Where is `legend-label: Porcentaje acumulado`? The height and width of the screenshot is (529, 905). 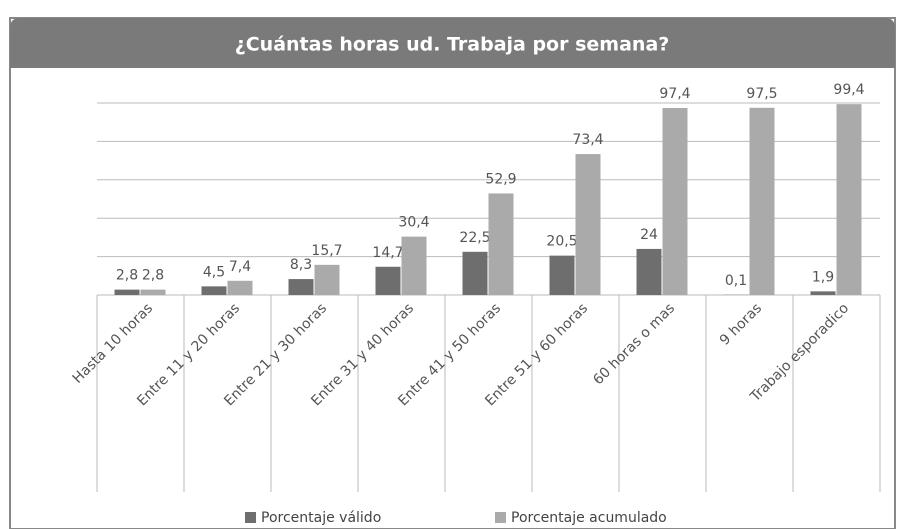
legend-label: Porcentaje acumulado is located at coordinates (589, 518).